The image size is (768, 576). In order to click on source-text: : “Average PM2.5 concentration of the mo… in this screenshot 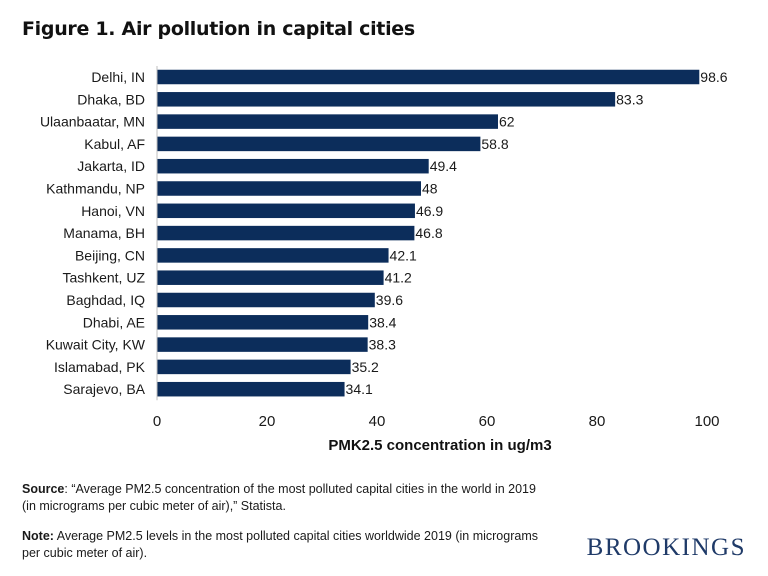, I will do `click(279, 497)`.